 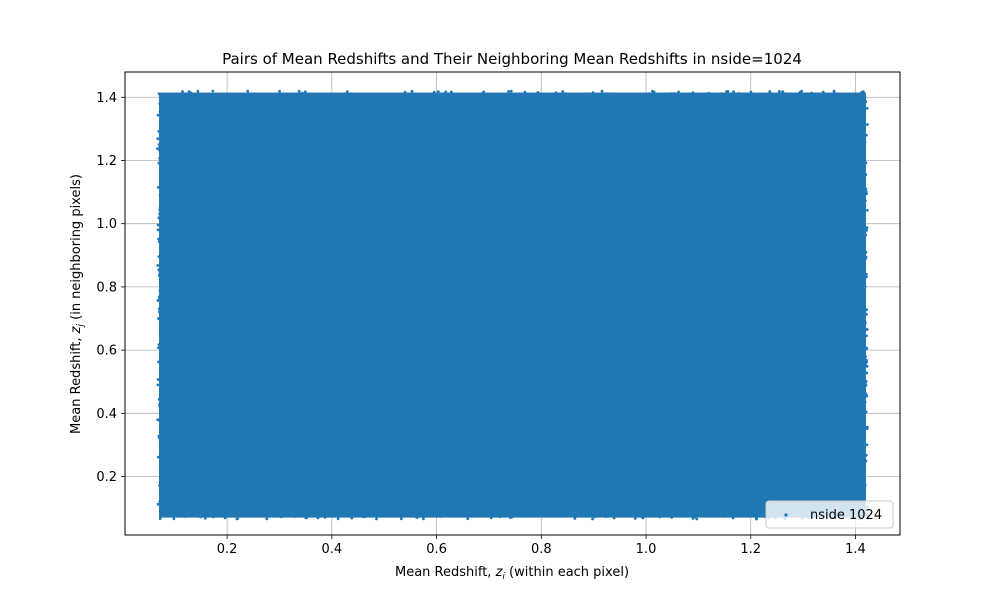 What do you see at coordinates (106, 98) in the screenshot?
I see `y-tick-label: 1.4` at bounding box center [106, 98].